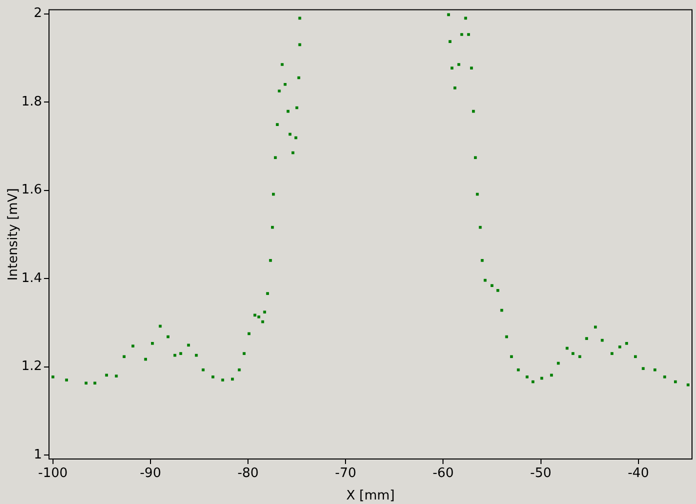  Describe the element at coordinates (638, 474) in the screenshot. I see `x-tick-label: -40` at that location.